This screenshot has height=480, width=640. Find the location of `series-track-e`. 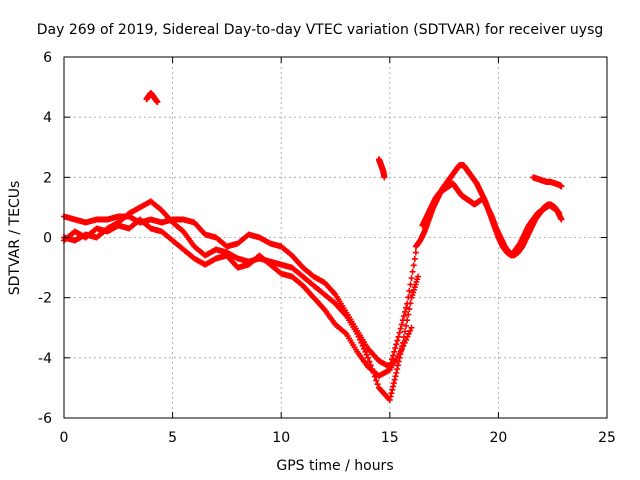

series-track-e is located at coordinates (492, 219).